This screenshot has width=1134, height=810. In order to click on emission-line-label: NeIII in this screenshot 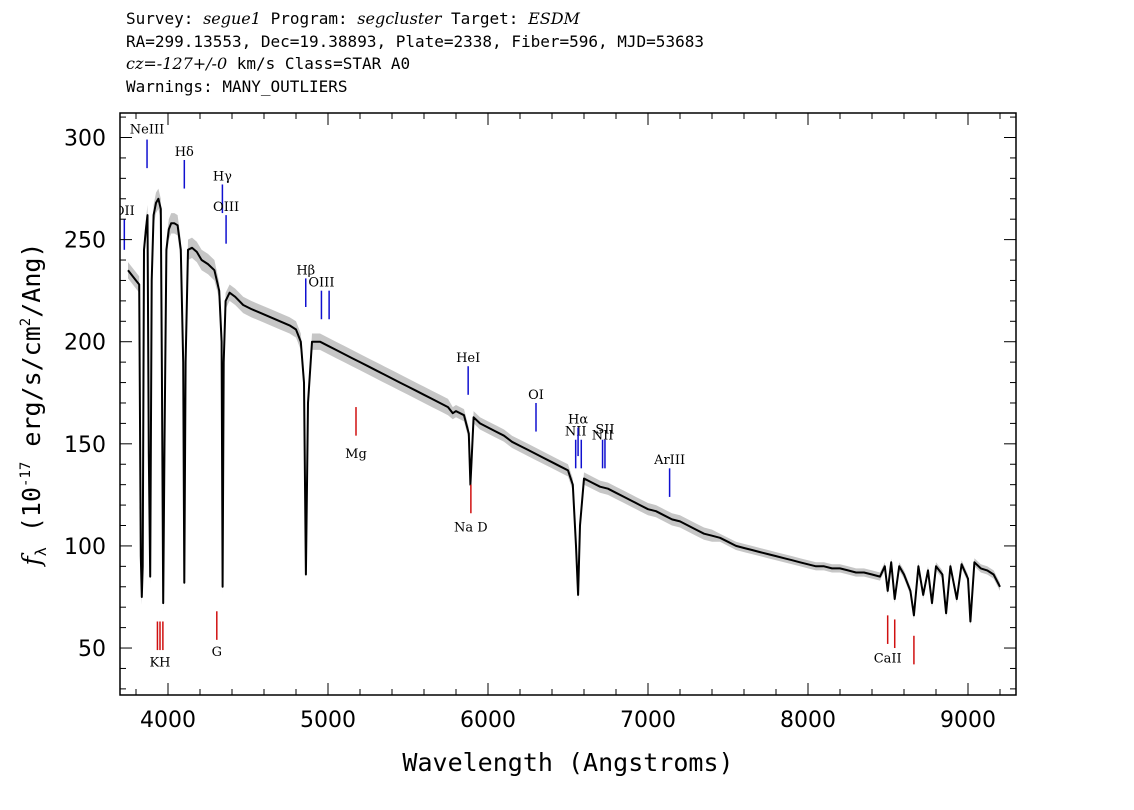, I will do `click(147, 129)`.